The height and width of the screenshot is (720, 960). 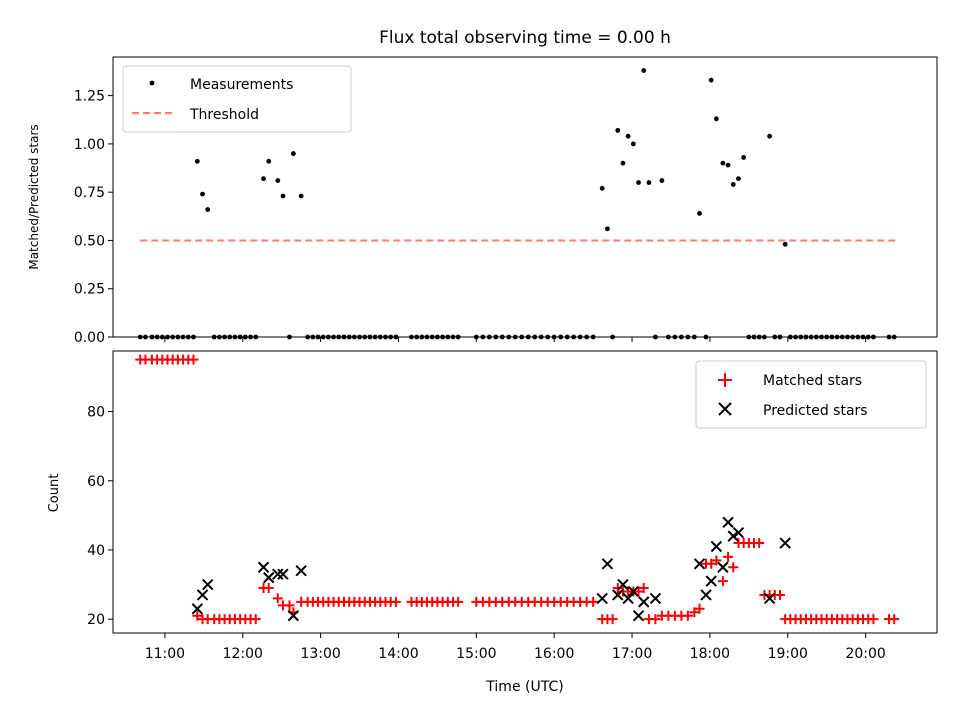 I want to click on predicted-stars-layer, so click(x=491, y=569).